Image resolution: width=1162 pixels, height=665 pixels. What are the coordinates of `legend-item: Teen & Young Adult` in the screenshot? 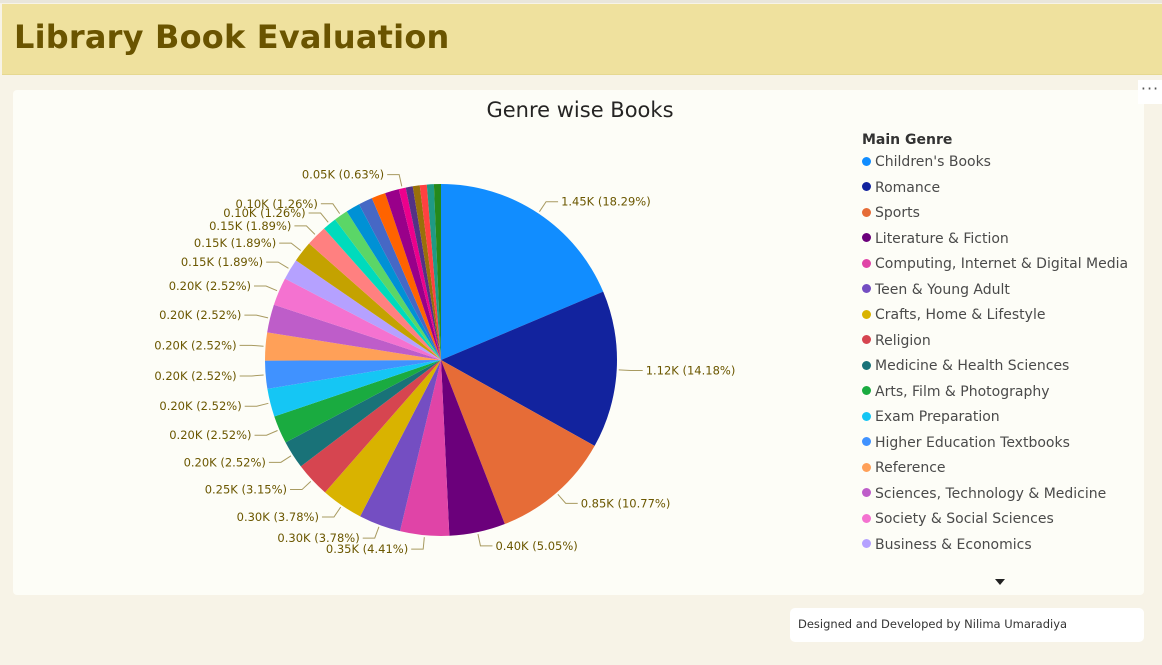 It's located at (1002, 291).